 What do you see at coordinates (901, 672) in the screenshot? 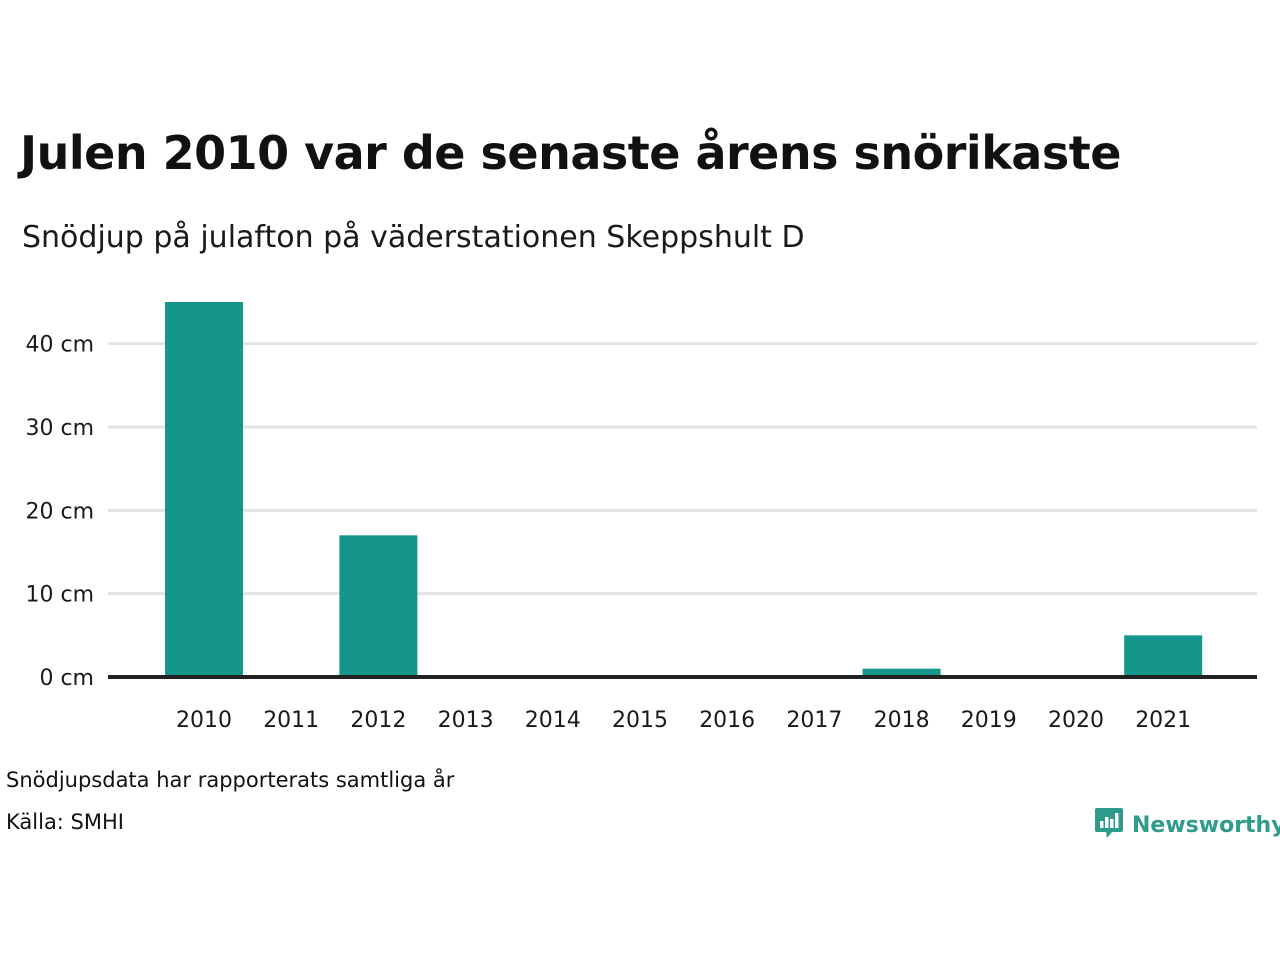
I see `bar-2018` at bounding box center [901, 672].